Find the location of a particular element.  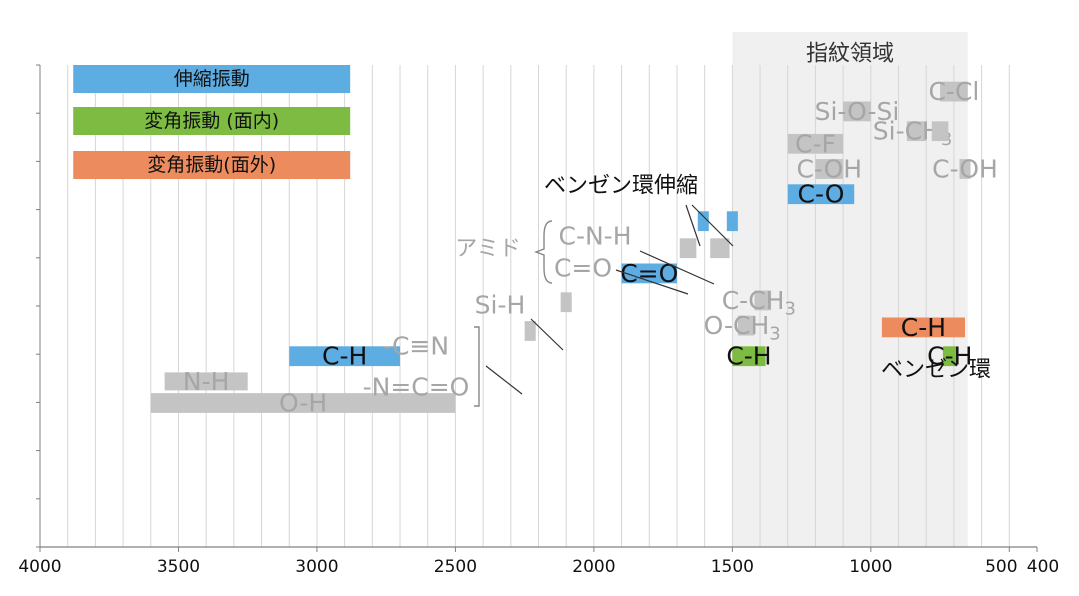

band-label: C-Cl is located at coordinates (953, 91).